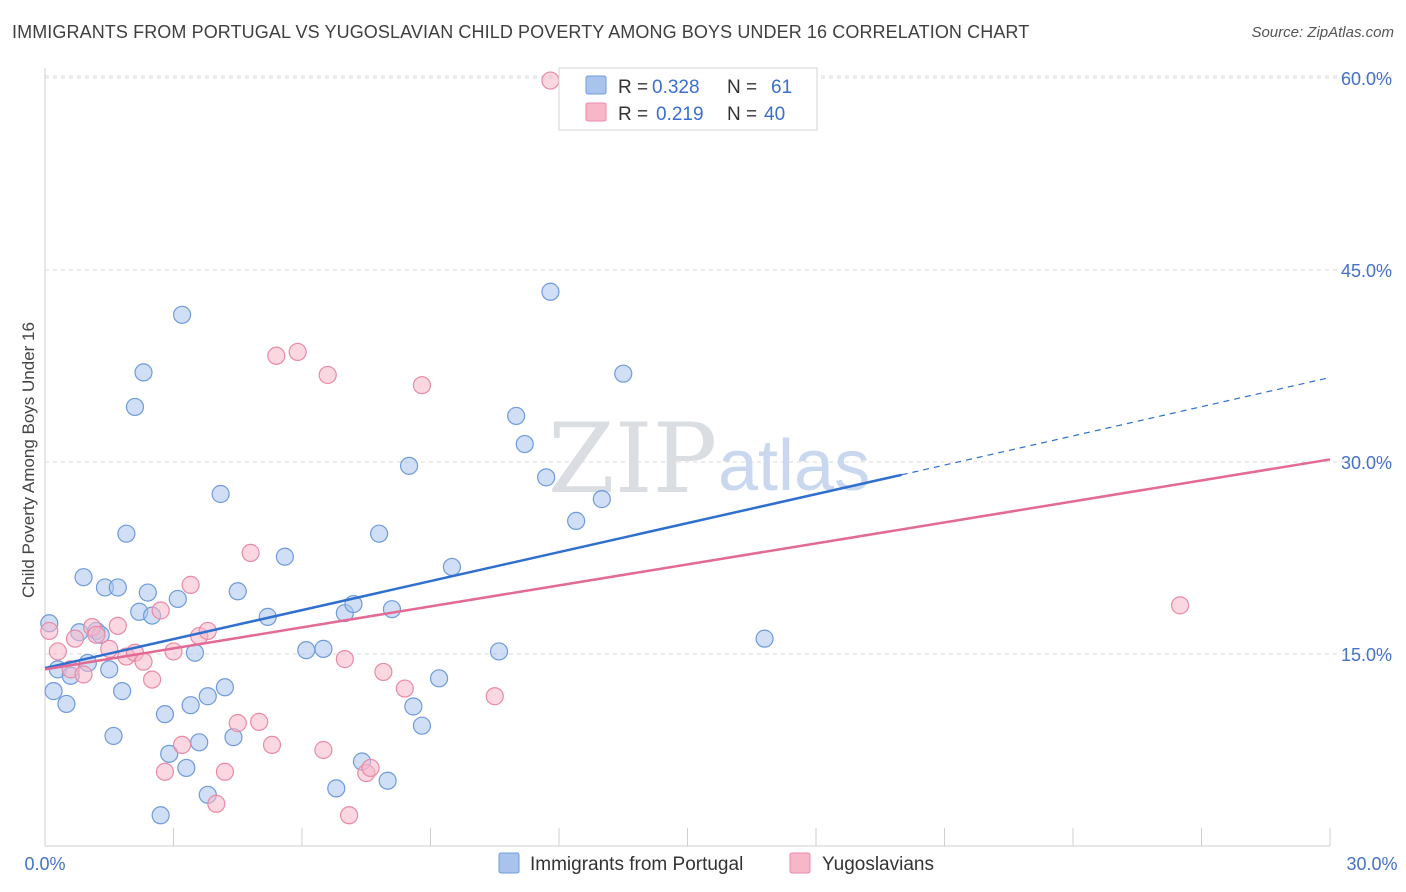  Describe the element at coordinates (636, 864) in the screenshot. I see `bottom-legend-label-portugal: Immigrants from Portugal` at that location.